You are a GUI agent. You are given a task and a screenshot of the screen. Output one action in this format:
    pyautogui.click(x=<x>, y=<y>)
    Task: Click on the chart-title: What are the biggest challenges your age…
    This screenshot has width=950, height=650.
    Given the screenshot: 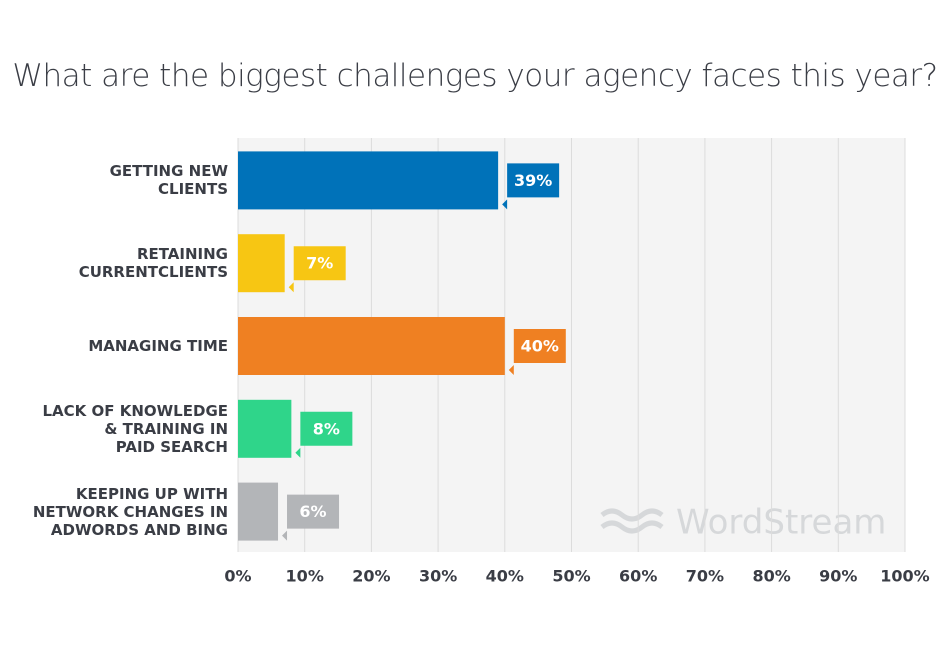 What is the action you would take?
    pyautogui.click(x=475, y=76)
    